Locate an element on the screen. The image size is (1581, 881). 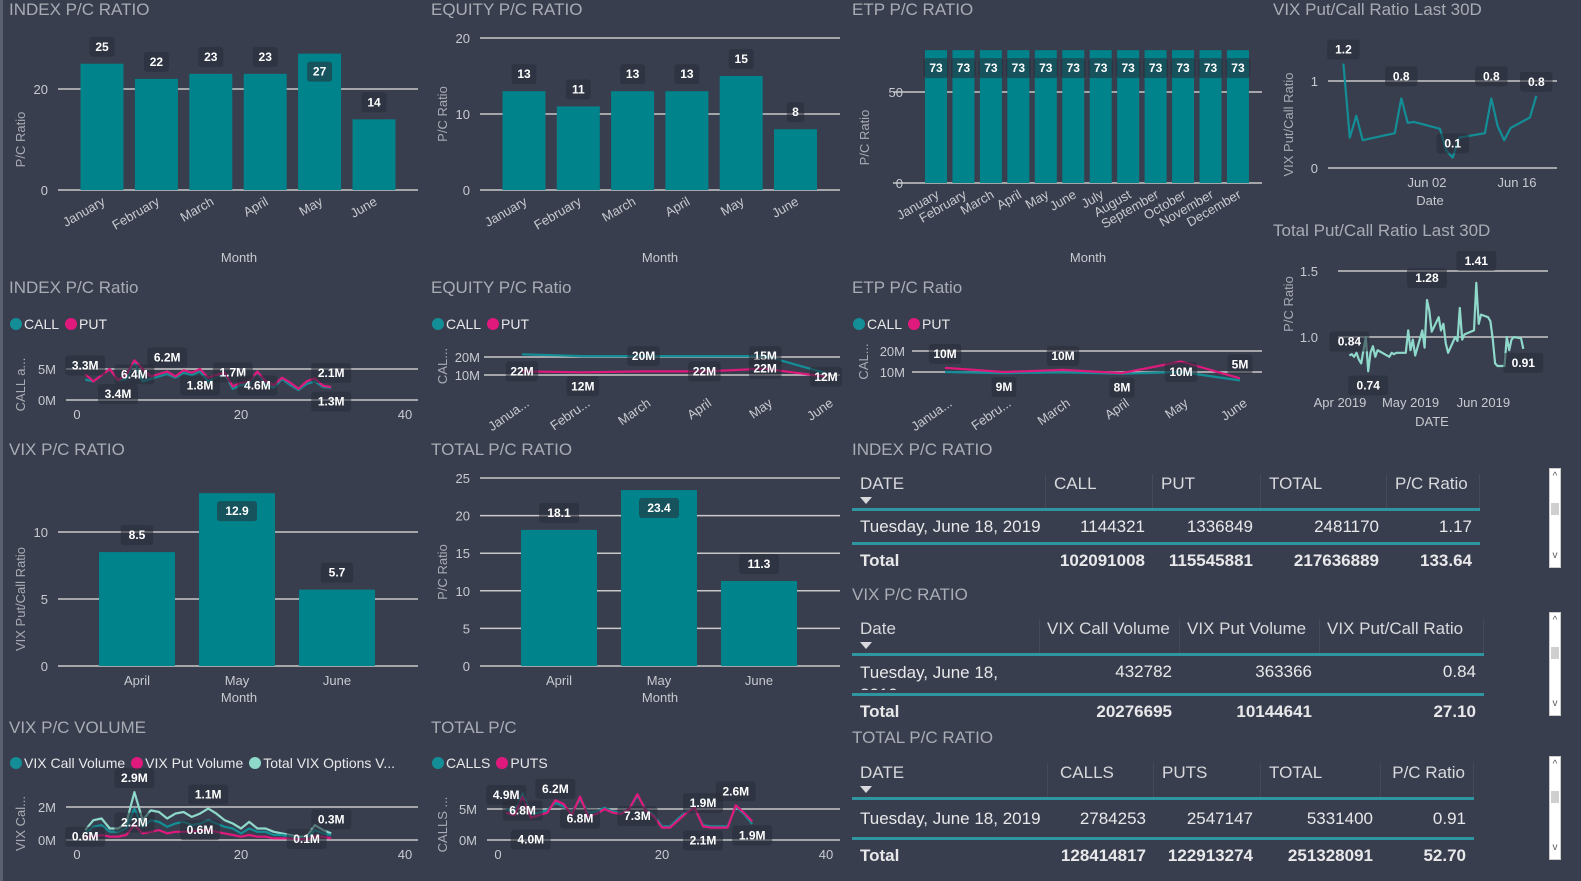
y-tick-label: 10 is located at coordinates (41, 532).